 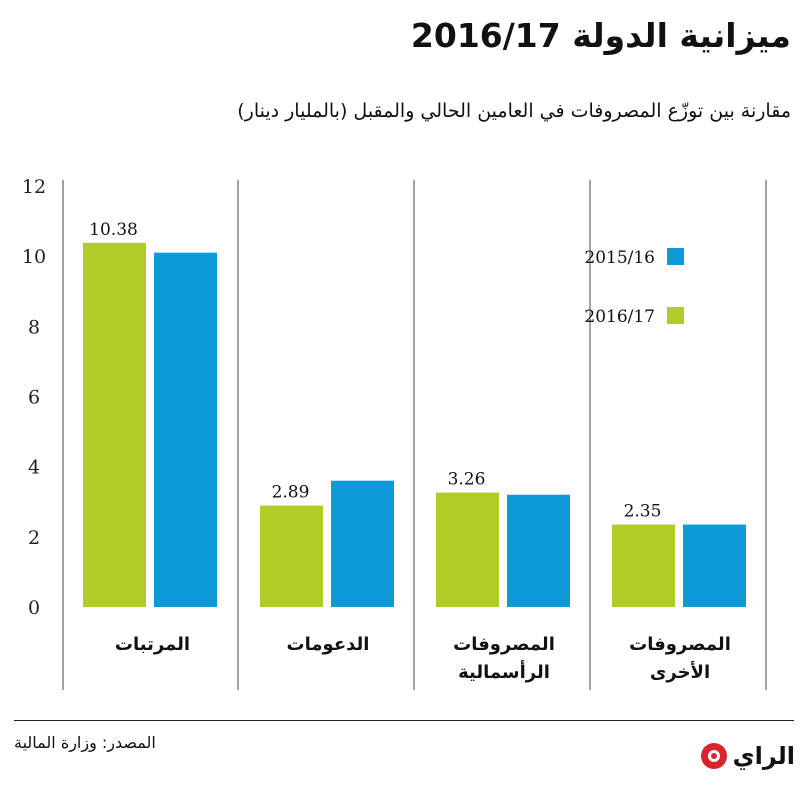 I want to click on logo-mark-icon, so click(x=713, y=756).